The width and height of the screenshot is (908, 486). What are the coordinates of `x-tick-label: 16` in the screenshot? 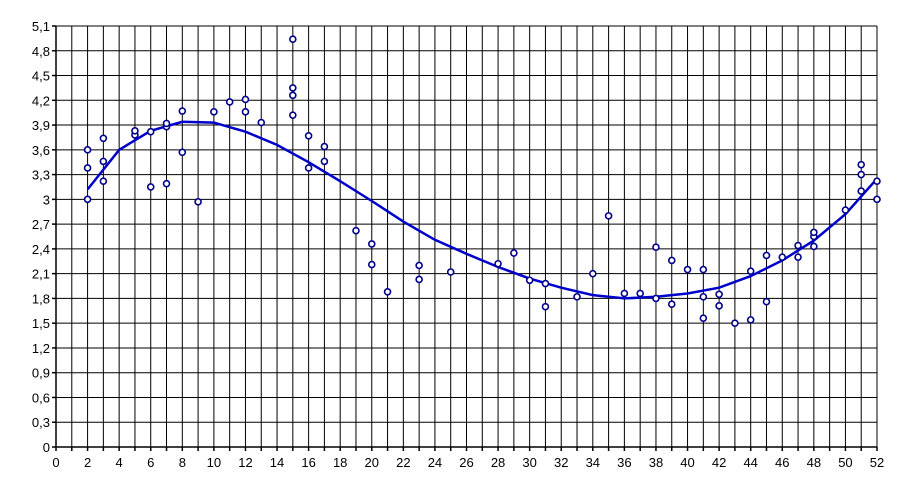 It's located at (308, 462).